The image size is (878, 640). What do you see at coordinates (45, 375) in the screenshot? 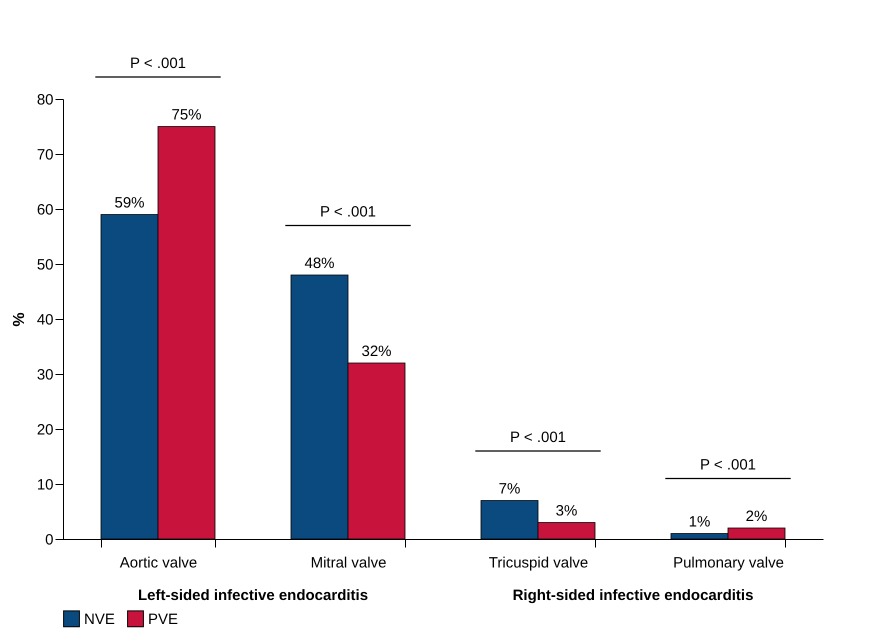
I see `y-tick-label: 30` at bounding box center [45, 375].